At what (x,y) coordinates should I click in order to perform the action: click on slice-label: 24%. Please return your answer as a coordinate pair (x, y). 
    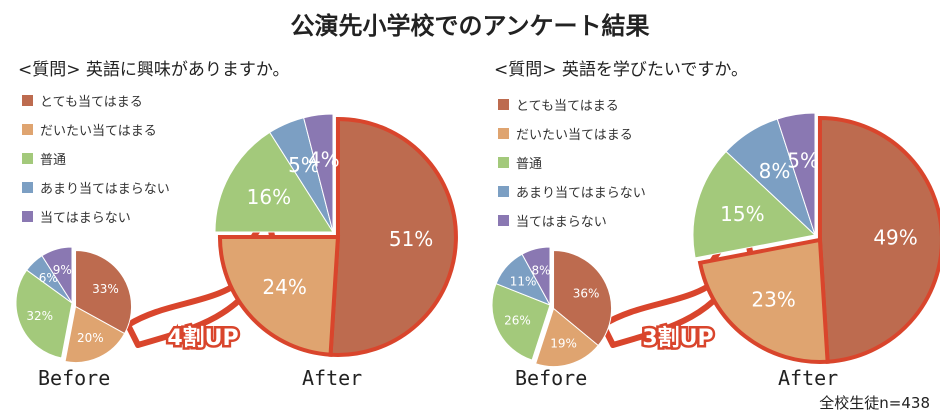
    Looking at the image, I should click on (284, 287).